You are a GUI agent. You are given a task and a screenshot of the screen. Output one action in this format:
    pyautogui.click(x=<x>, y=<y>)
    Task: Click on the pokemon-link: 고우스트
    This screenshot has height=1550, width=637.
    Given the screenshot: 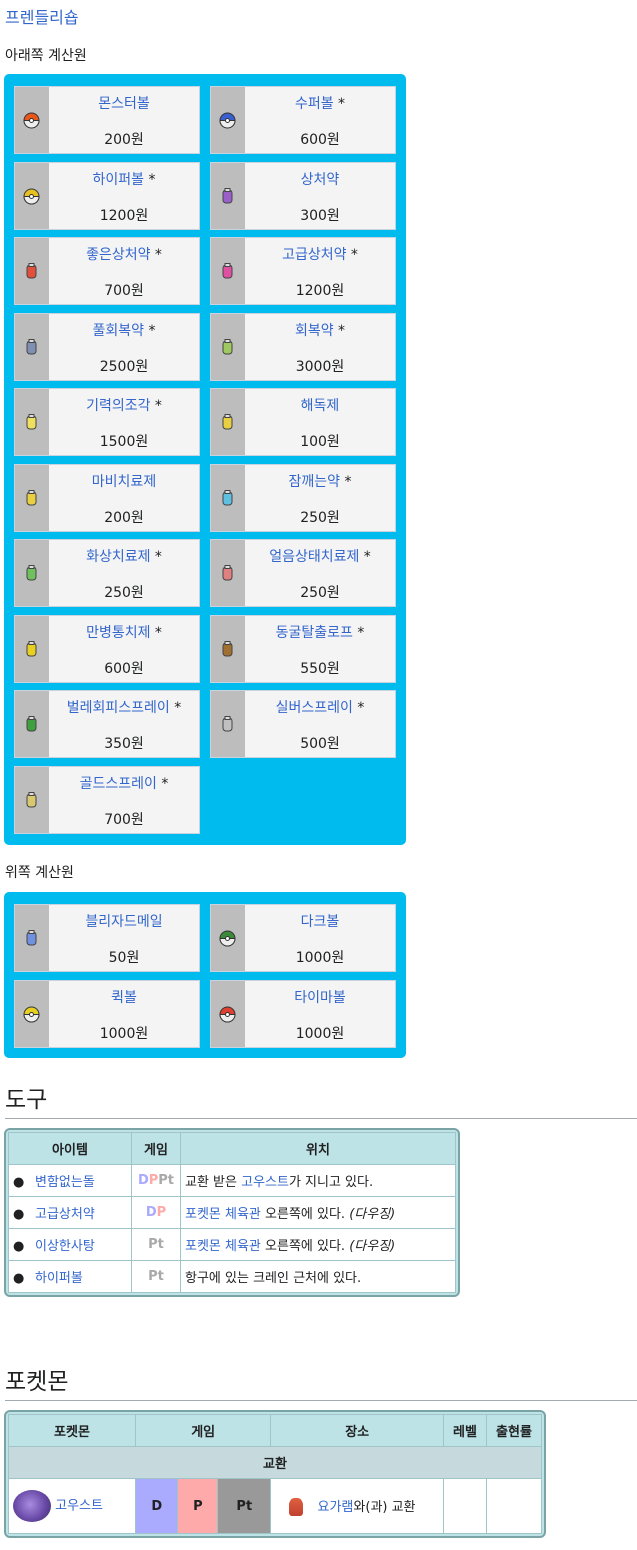 What is the action you would take?
    pyautogui.click(x=79, y=1506)
    